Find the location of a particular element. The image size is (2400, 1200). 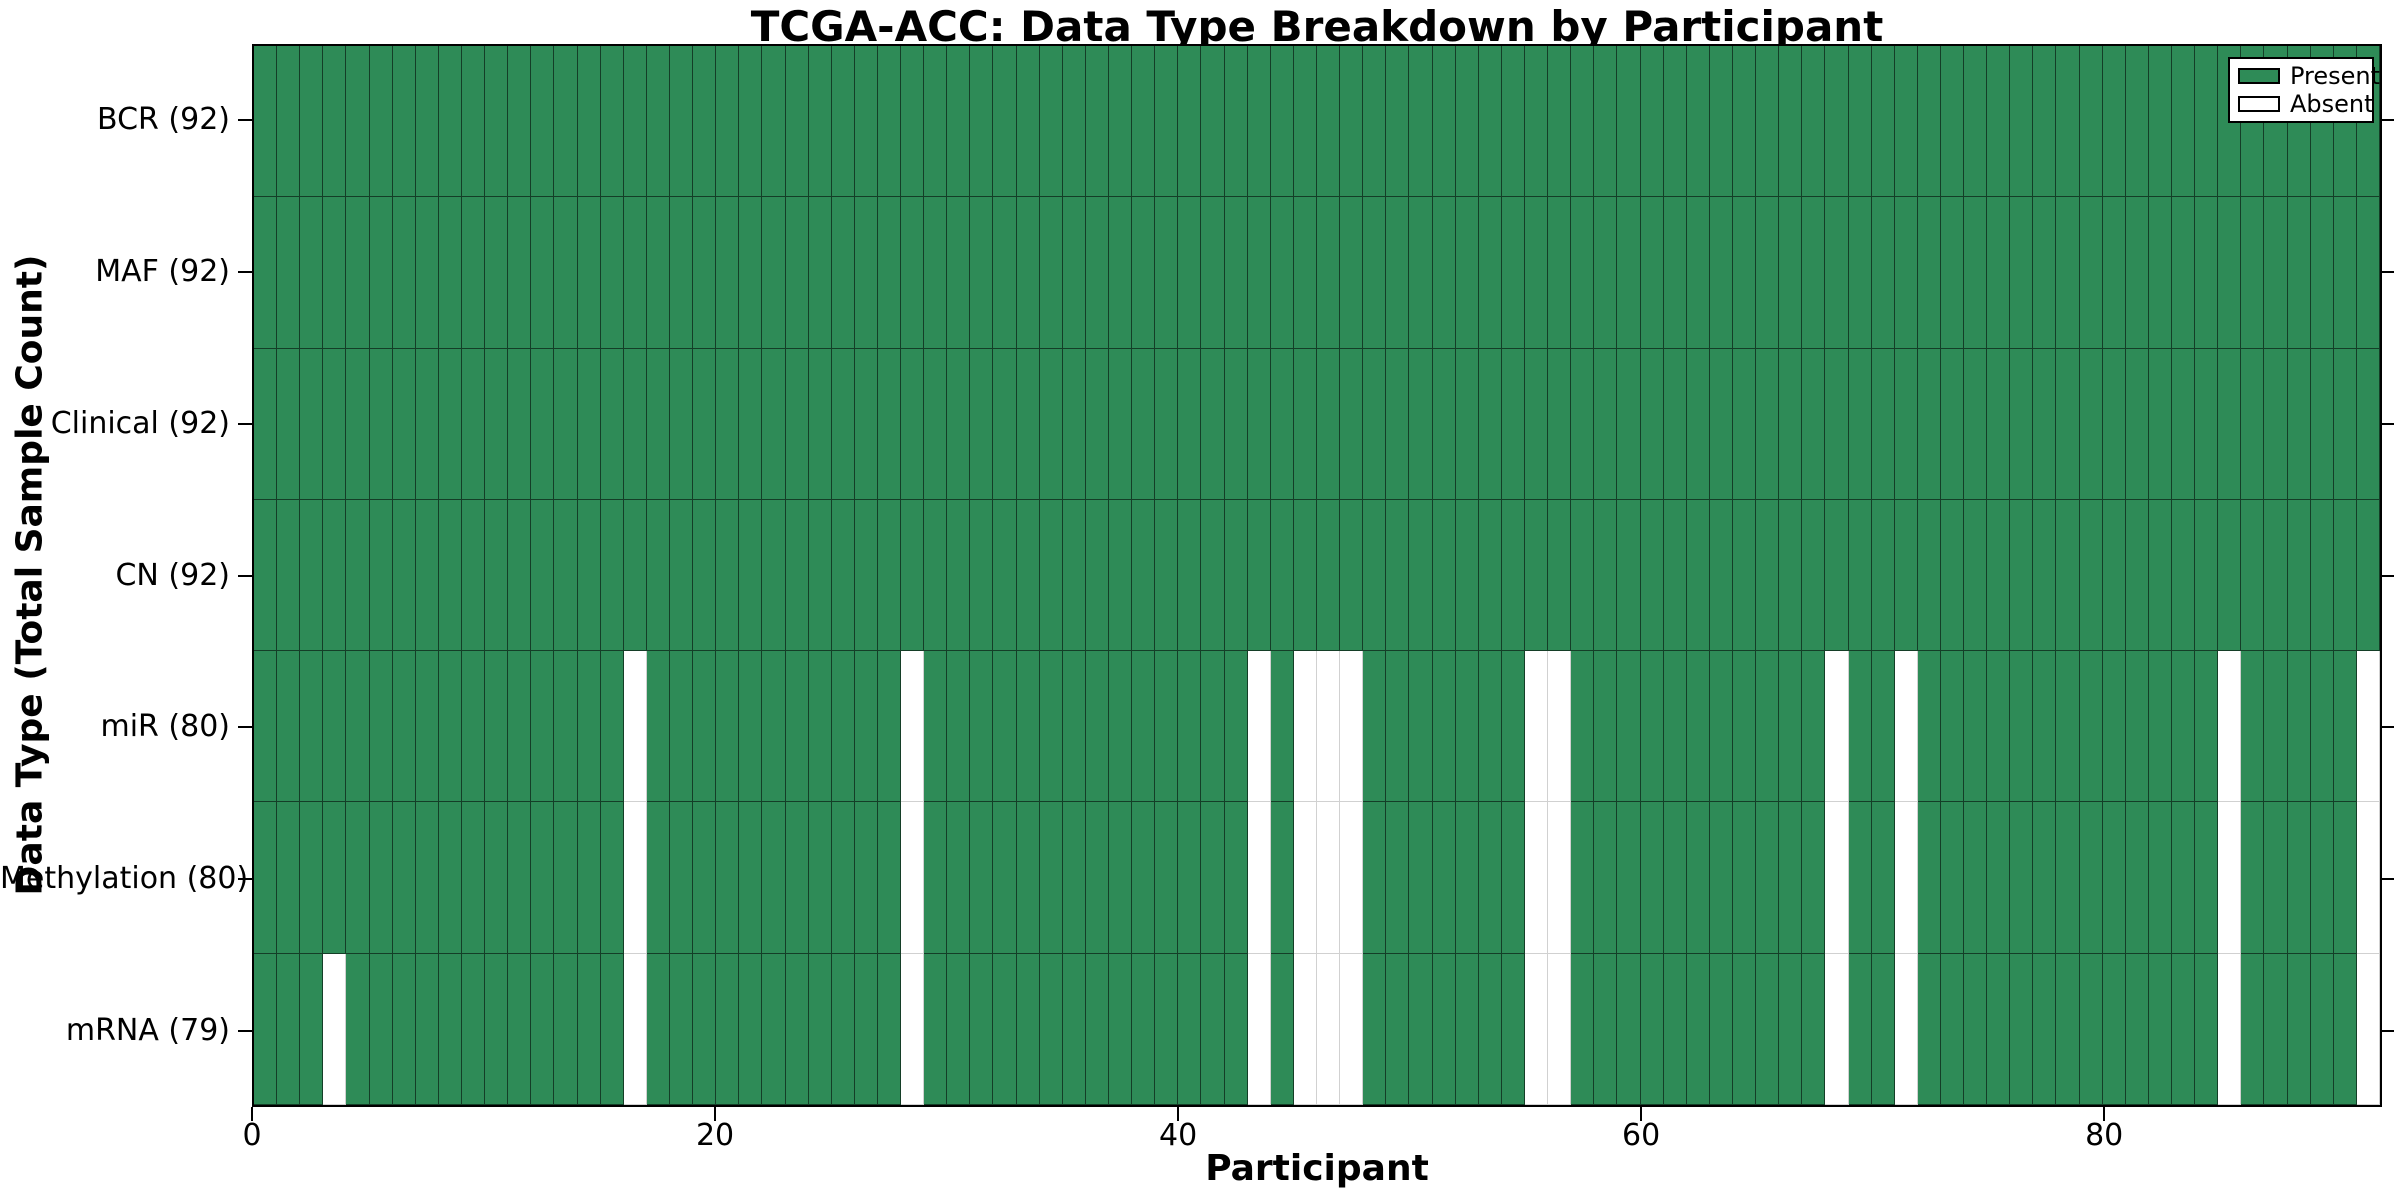

heatmap-row-miR is located at coordinates (1317, 727).